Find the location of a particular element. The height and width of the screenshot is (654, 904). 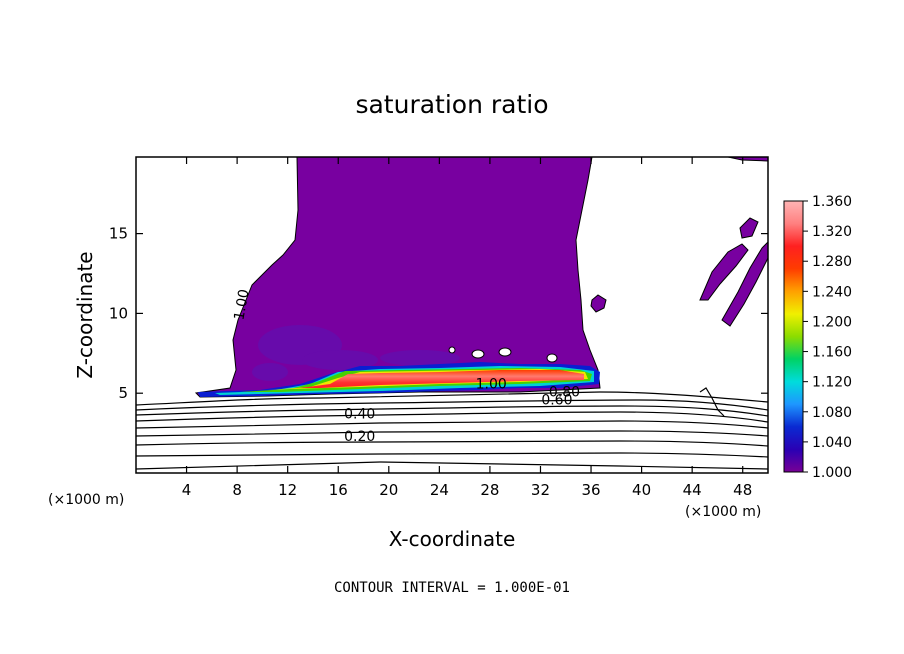

x-tick-label: 32 is located at coordinates (540, 490).